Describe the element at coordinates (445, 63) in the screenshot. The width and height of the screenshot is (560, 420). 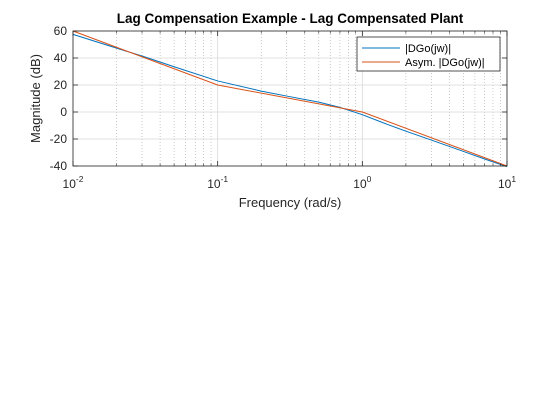
I see `legend-label-asym: Asym. |DGo(jw)|` at that location.